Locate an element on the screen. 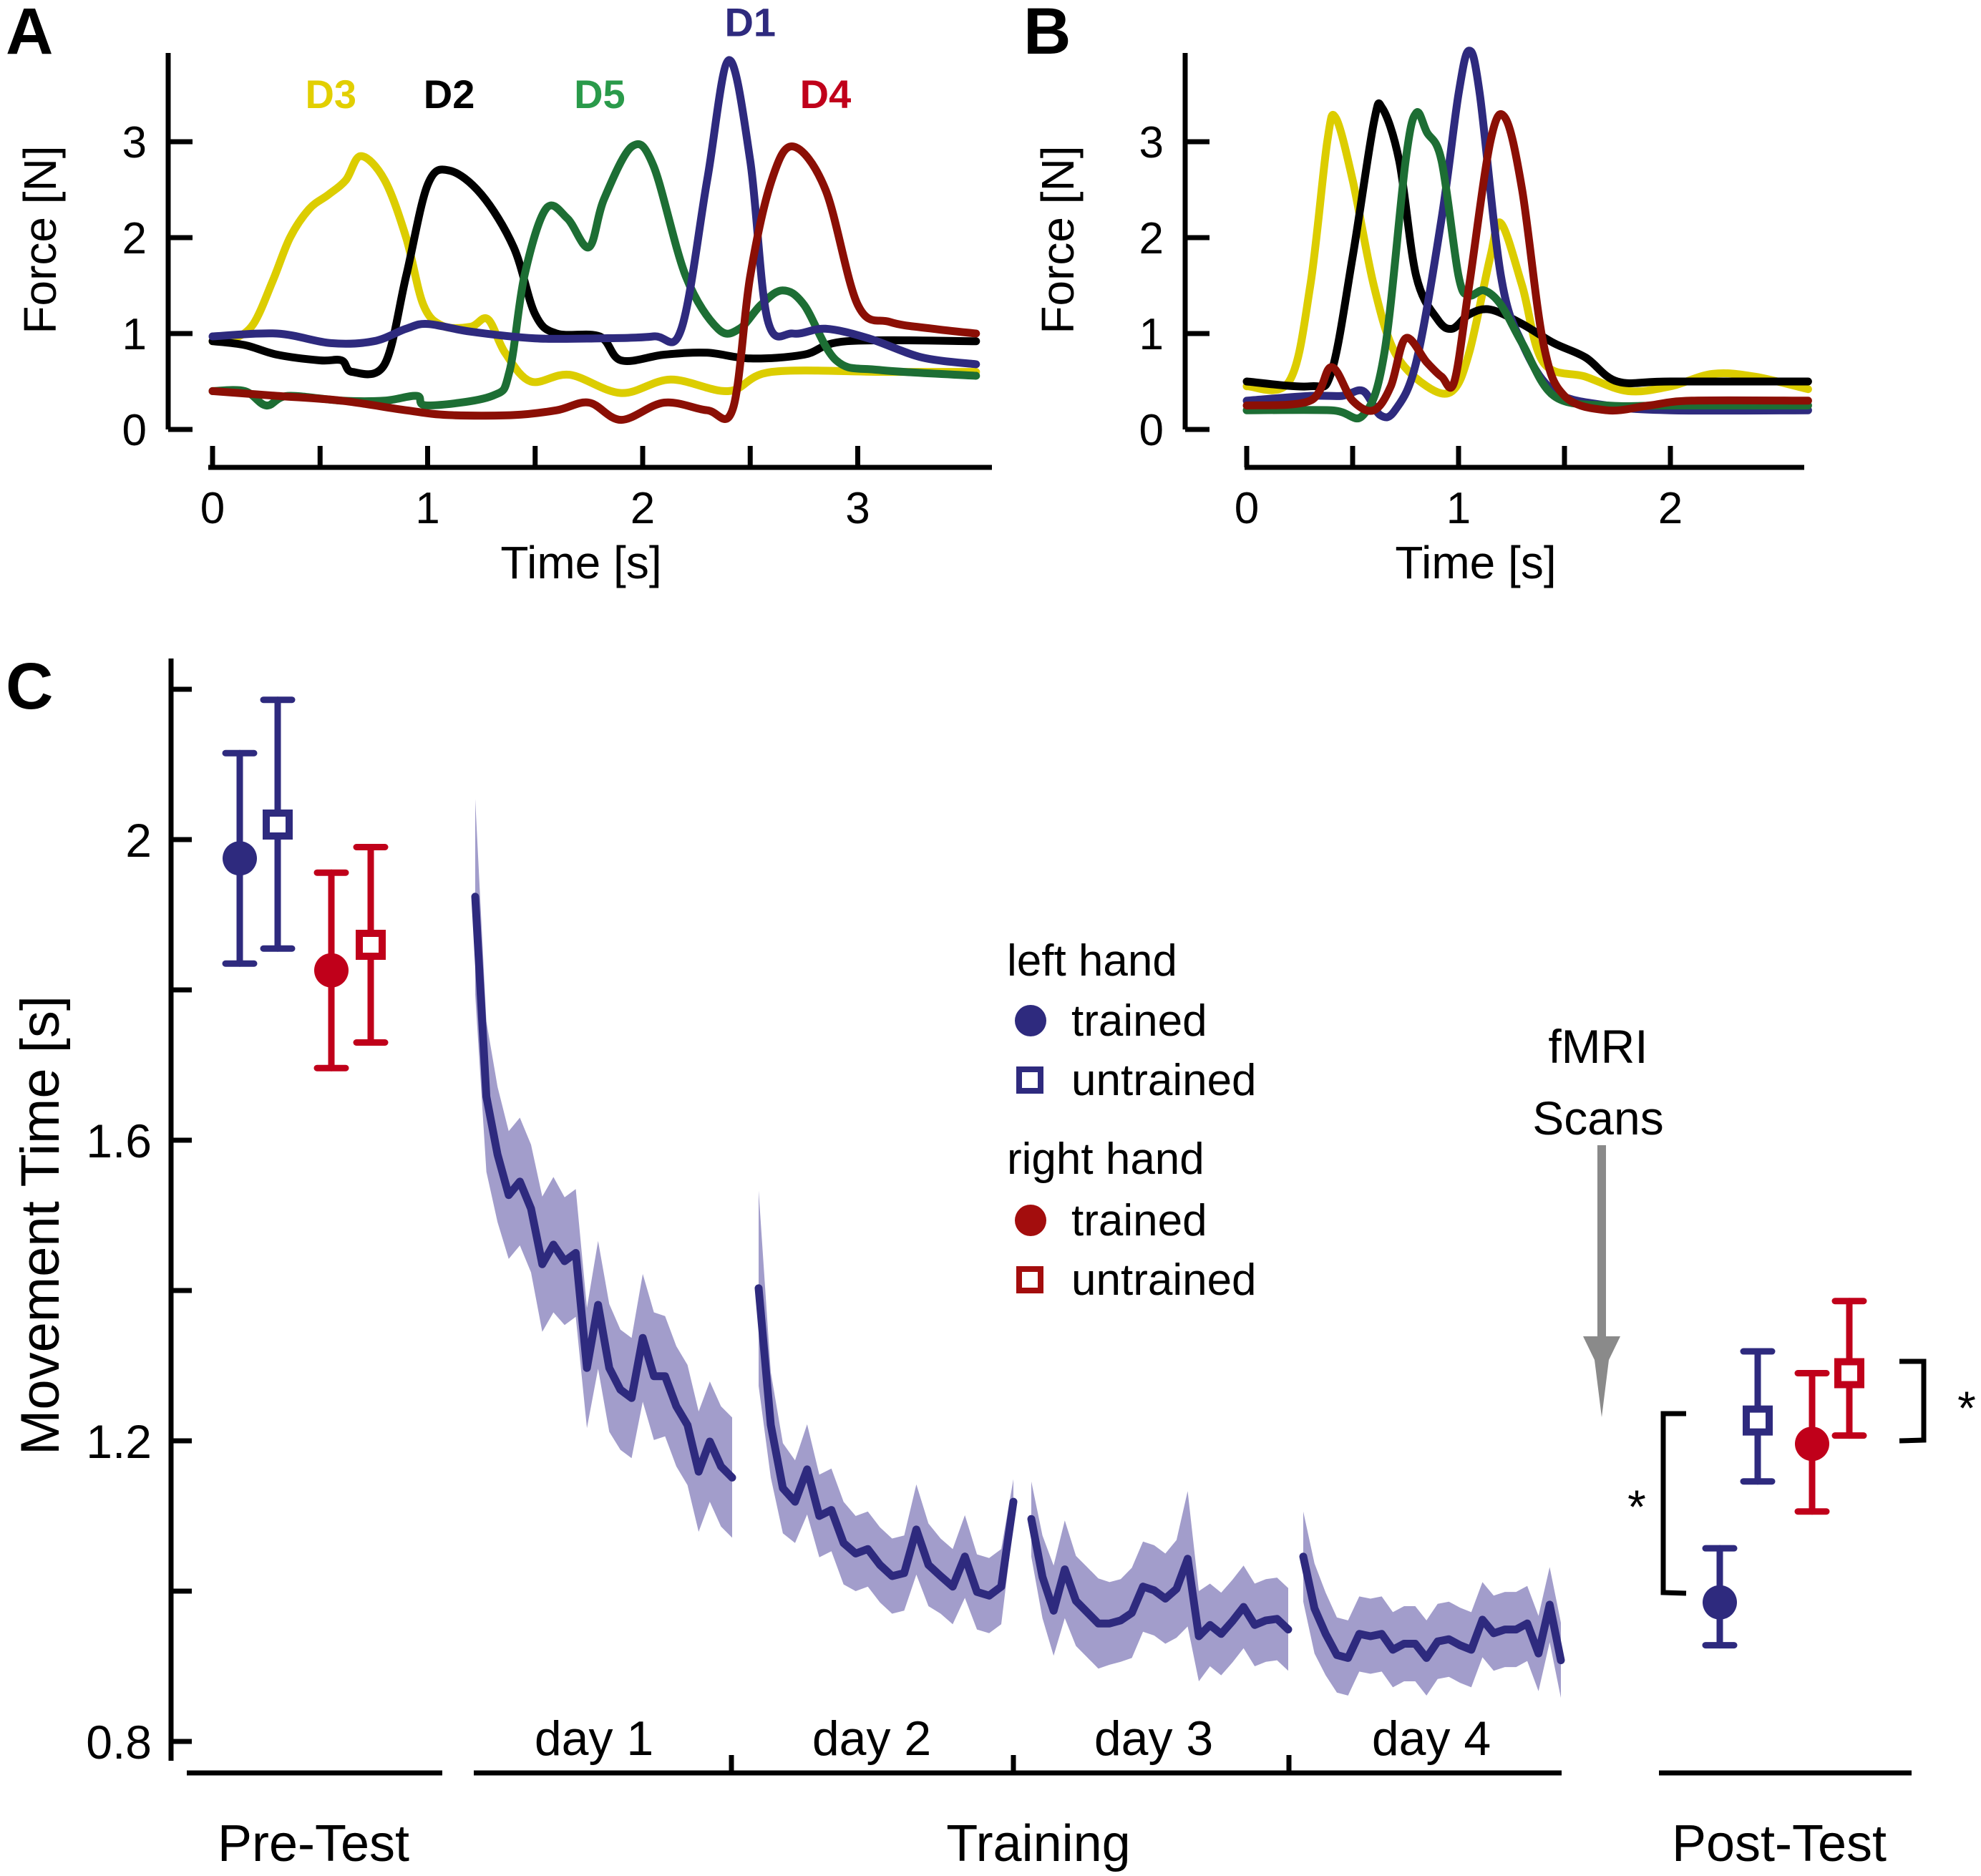 The width and height of the screenshot is (1981, 1876). legend-label-left-trained: trained is located at coordinates (1139, 1021).